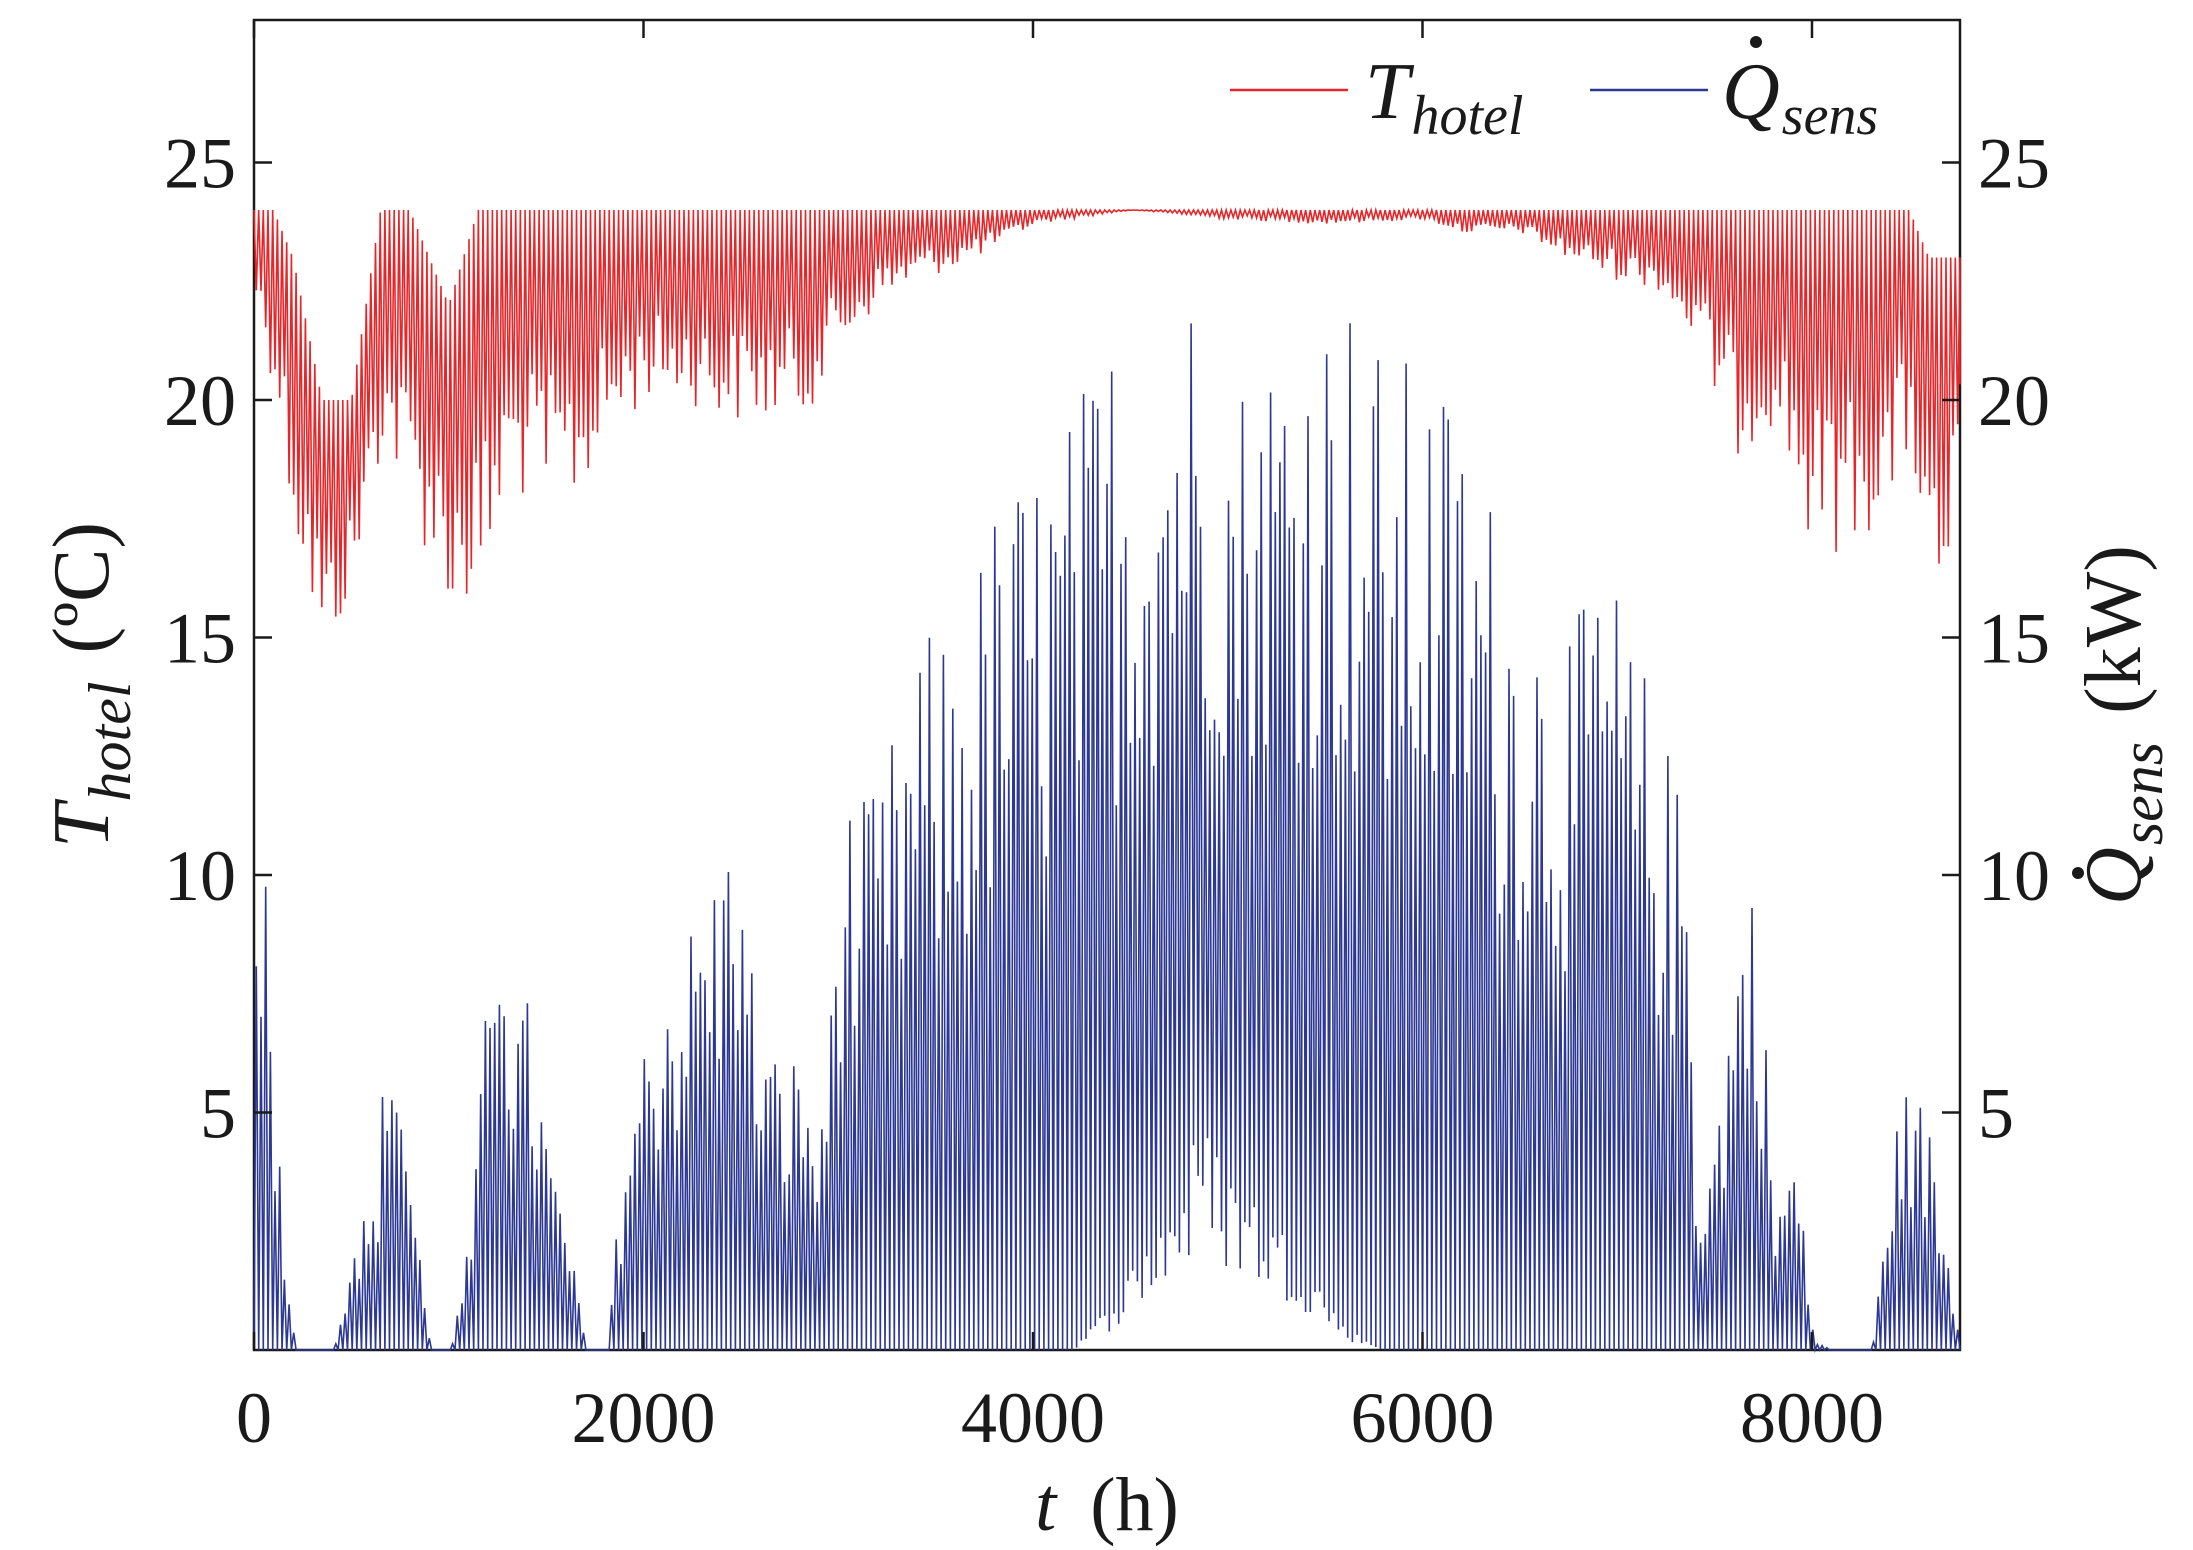 The width and height of the screenshot is (2193, 1550). I want to click on legend-label-1: Qsens, so click(1800, 97).